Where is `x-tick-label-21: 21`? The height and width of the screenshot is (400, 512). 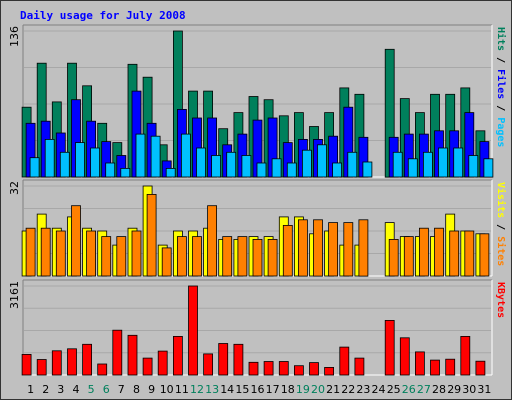 x-tick-label-21: 21 is located at coordinates (333, 389).